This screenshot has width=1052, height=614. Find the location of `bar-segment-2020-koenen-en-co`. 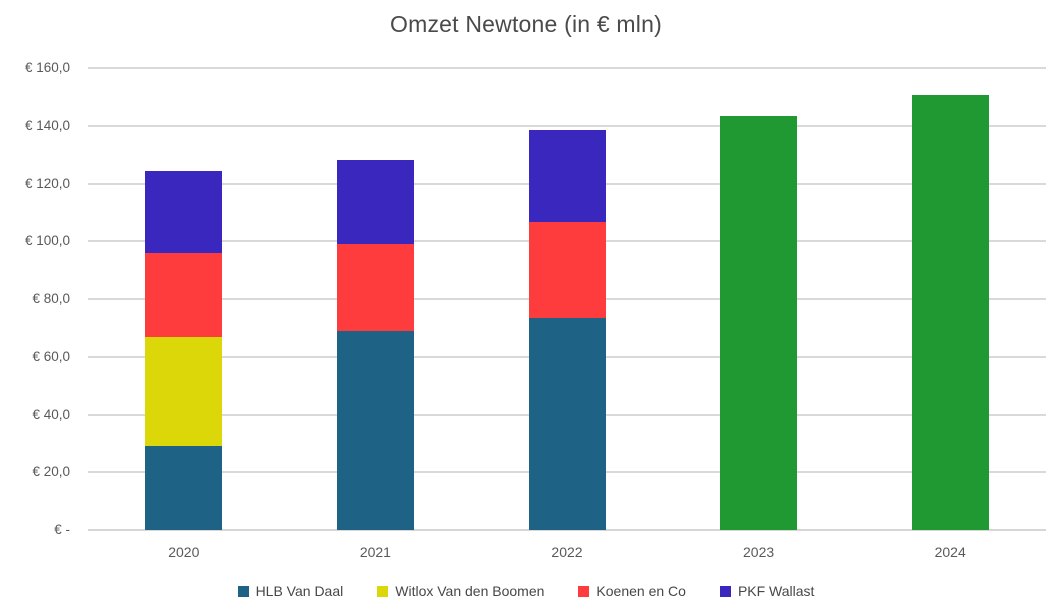

bar-segment-2020-koenen-en-co is located at coordinates (184, 294).